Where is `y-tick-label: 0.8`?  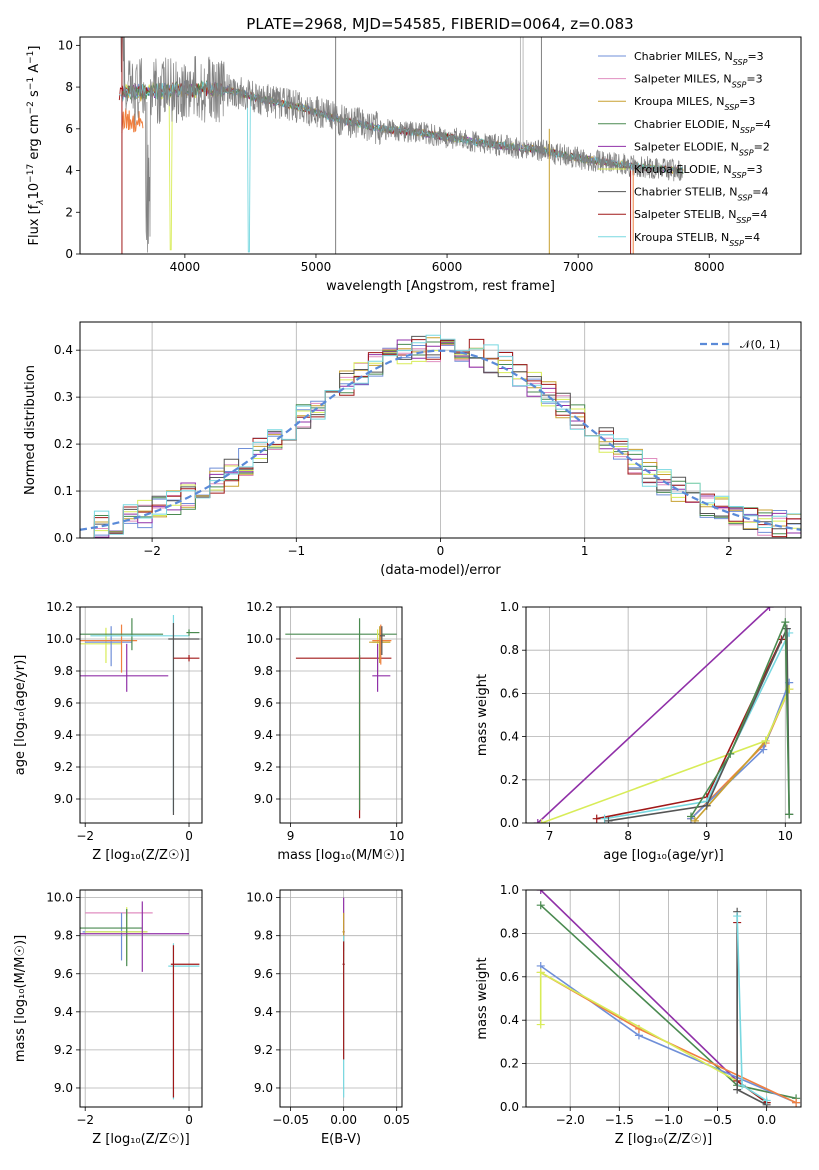
y-tick-label: 0.8 is located at coordinates (509, 933).